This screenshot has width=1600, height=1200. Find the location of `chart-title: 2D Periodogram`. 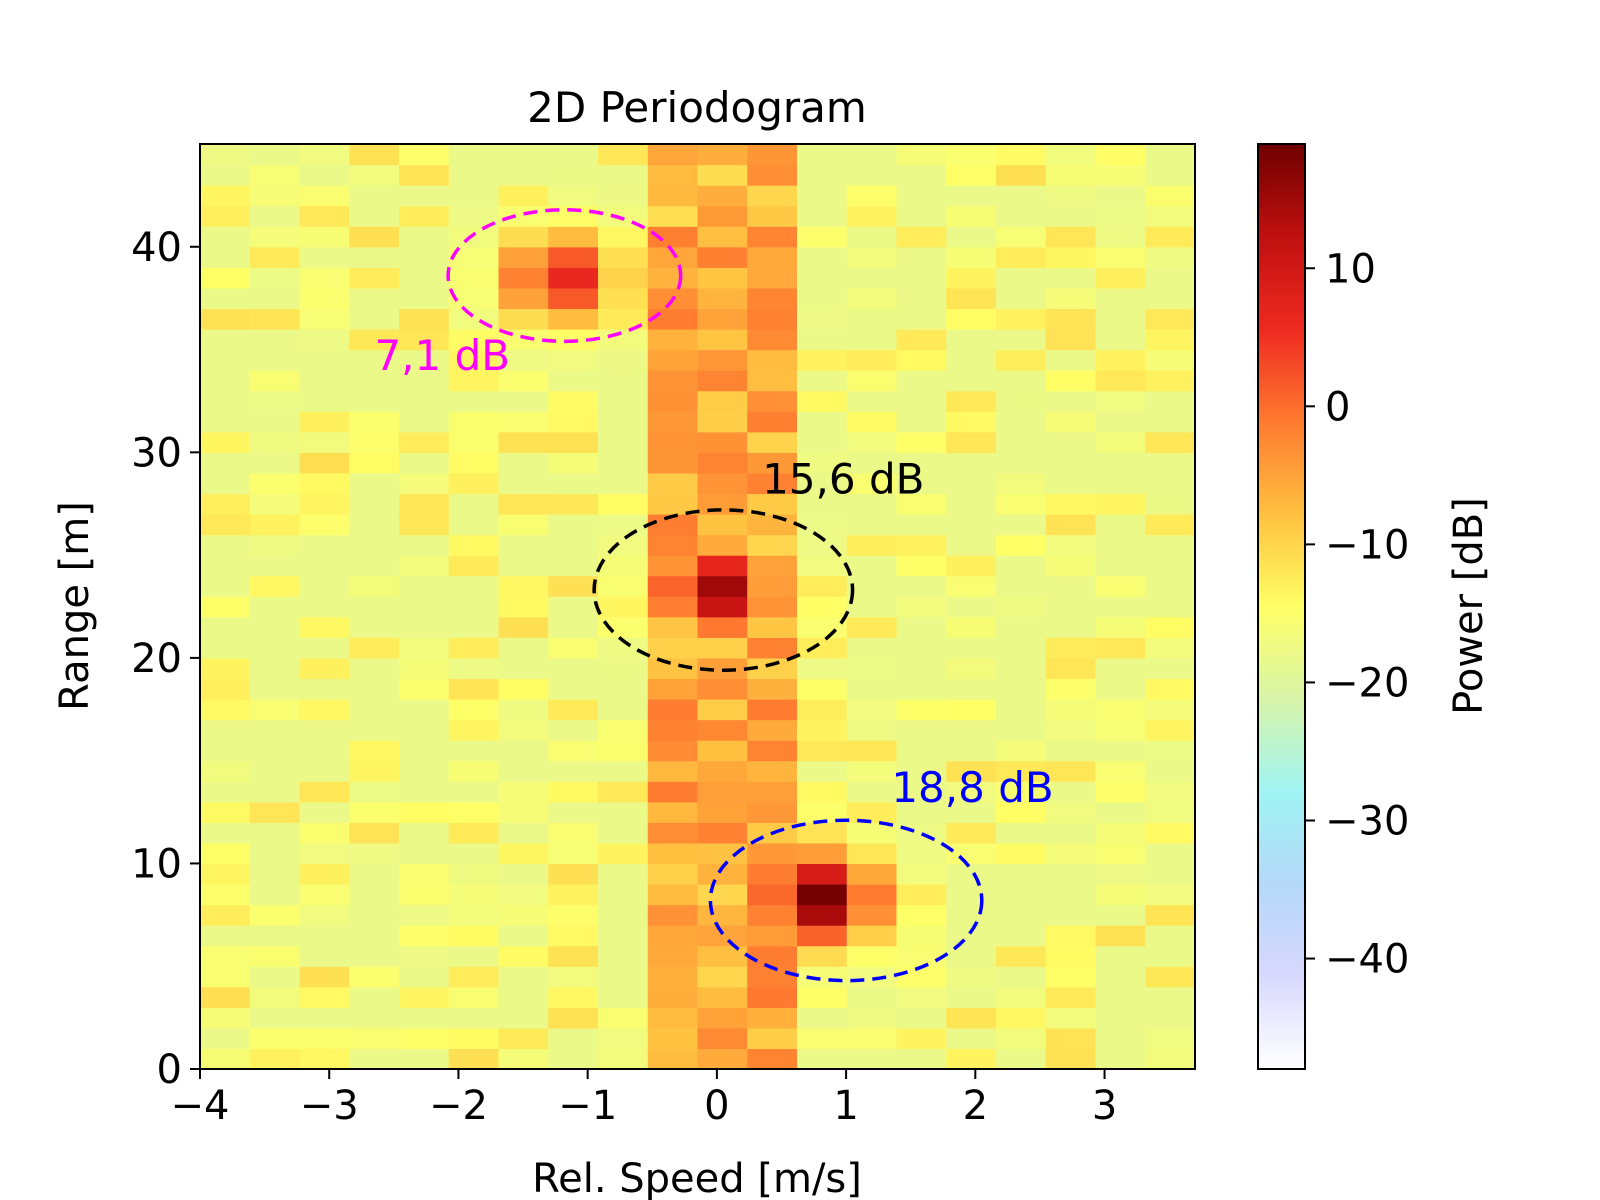

chart-title: 2D Periodogram is located at coordinates (697, 107).